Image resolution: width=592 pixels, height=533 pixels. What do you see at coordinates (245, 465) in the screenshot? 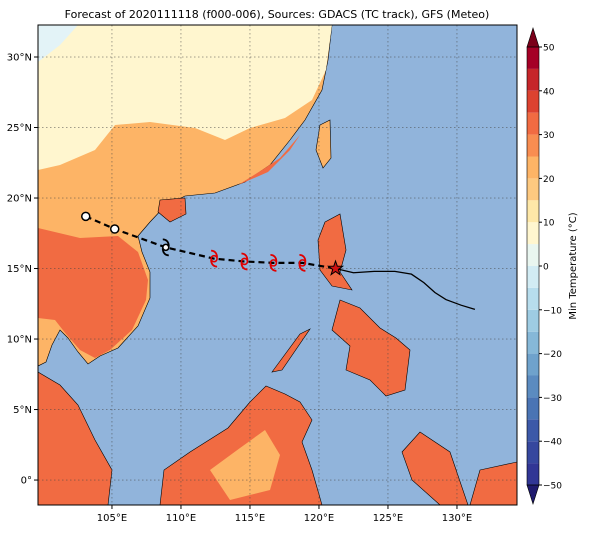
I see `borneo-inland` at bounding box center [245, 465].